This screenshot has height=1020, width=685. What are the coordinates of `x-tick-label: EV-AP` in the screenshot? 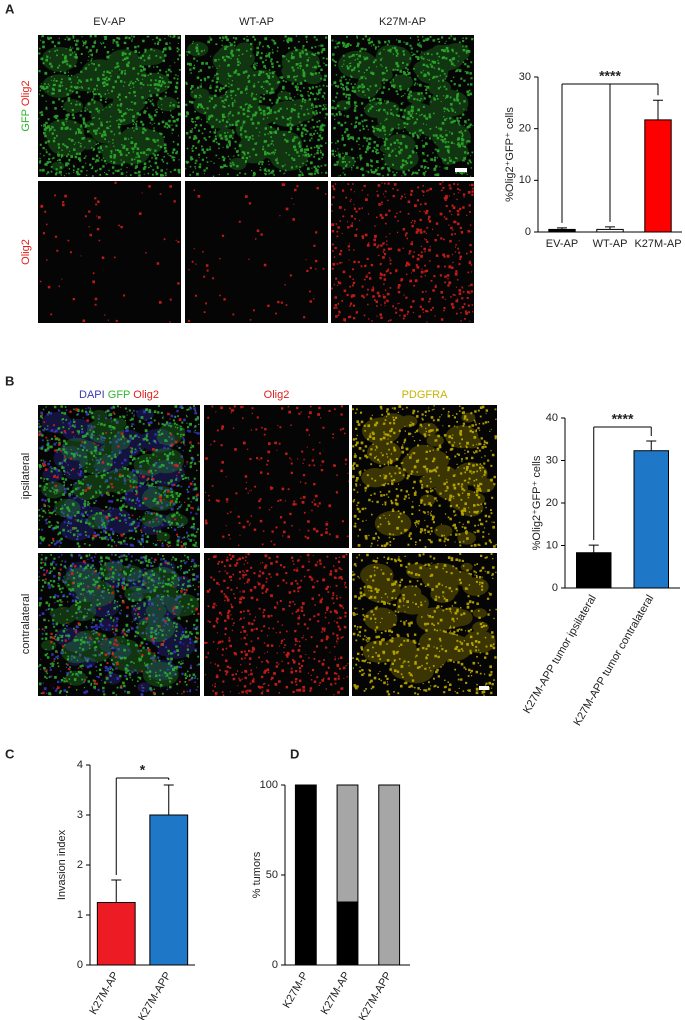 It's located at (562, 244).